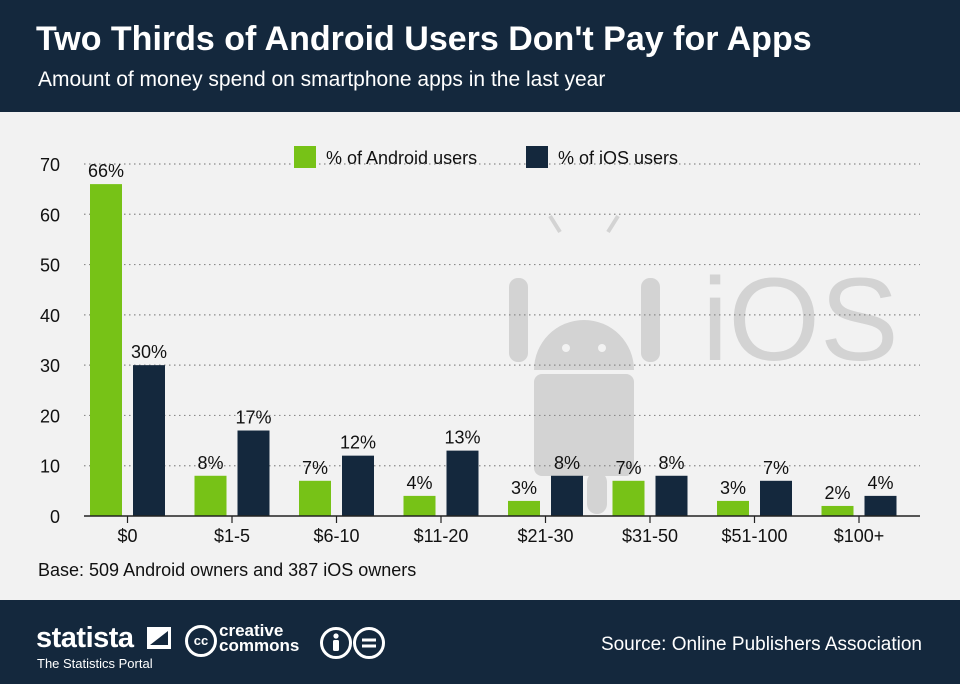 The image size is (960, 684). I want to click on creative-commons-logo: cc creative commons, so click(247, 639).